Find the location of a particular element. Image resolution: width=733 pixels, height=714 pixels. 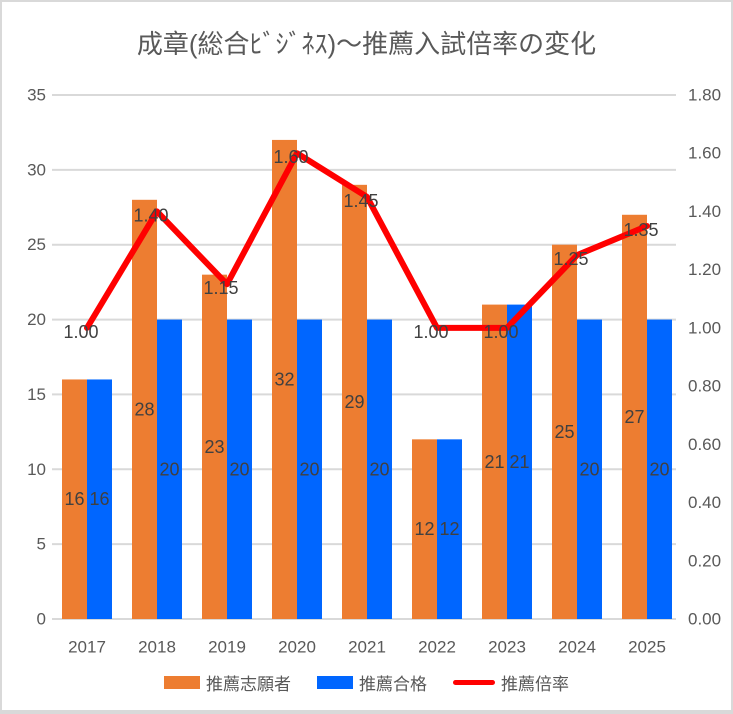

legend-item-ratio: 推薦倍率 is located at coordinates (511, 682).